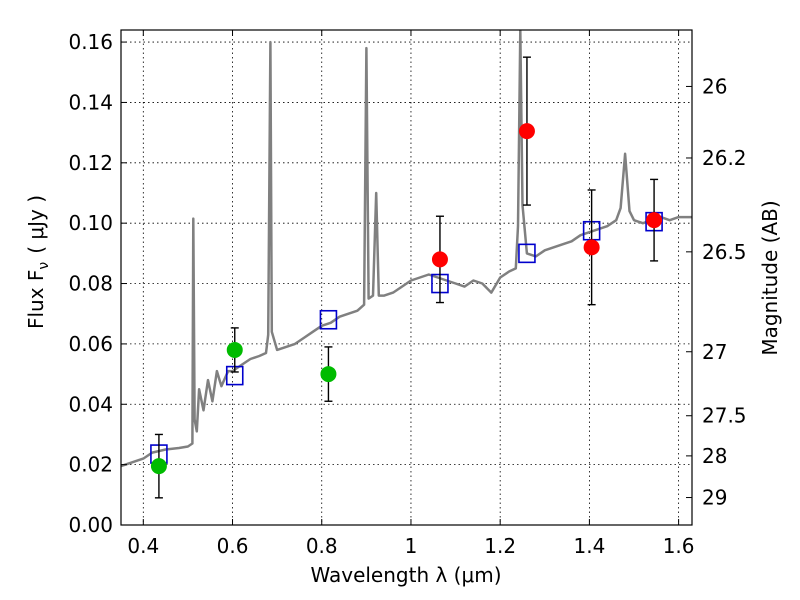  Describe the element at coordinates (90, 42) in the screenshot. I see `y-tick-label: 0.16` at that location.